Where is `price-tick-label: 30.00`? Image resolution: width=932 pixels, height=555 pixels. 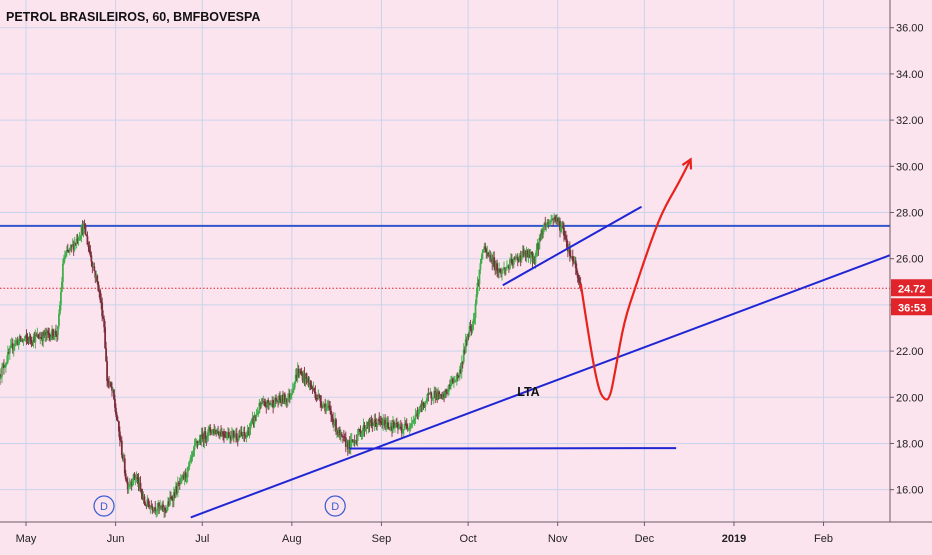 price-tick-label: 30.00 is located at coordinates (910, 167).